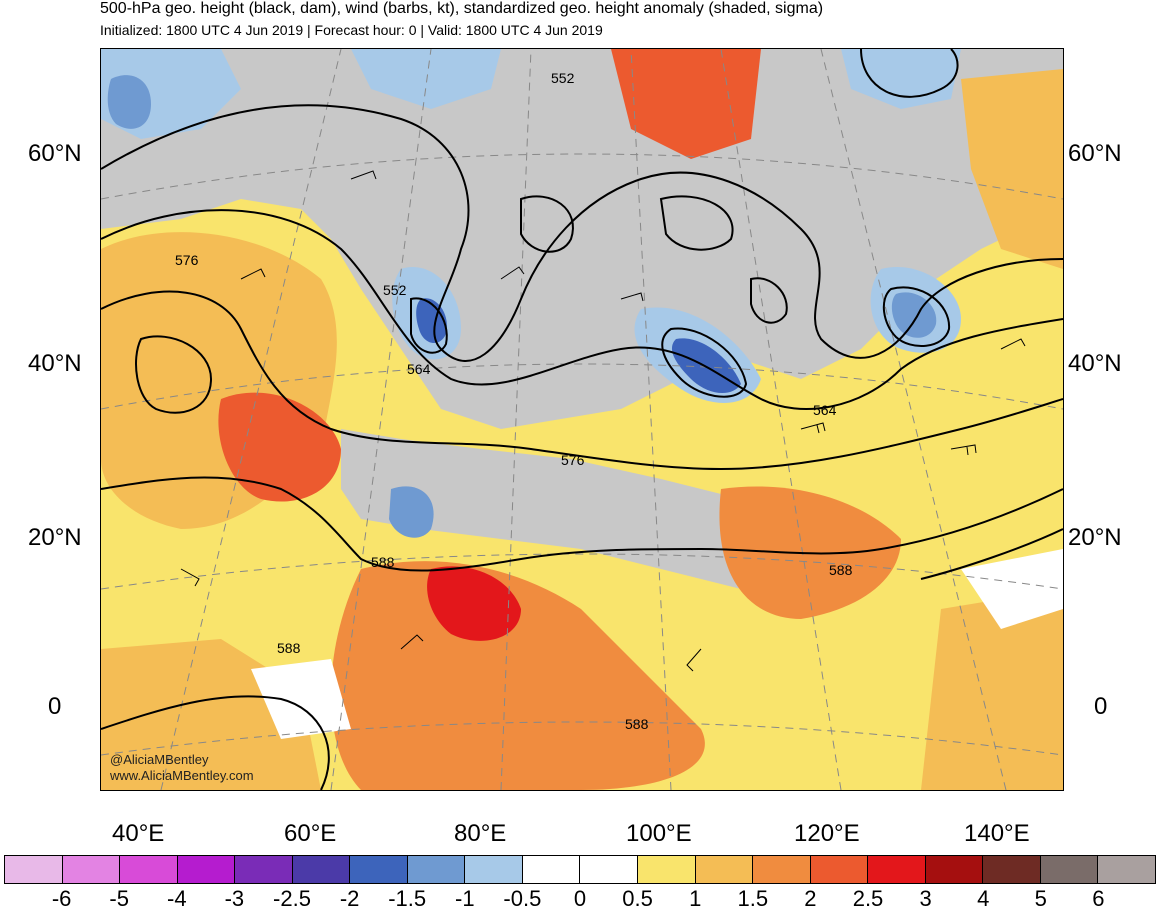 Image resolution: width=1160 pixels, height=913 pixels. What do you see at coordinates (215, 742) in the screenshot?
I see `contour-588-south` at bounding box center [215, 742].